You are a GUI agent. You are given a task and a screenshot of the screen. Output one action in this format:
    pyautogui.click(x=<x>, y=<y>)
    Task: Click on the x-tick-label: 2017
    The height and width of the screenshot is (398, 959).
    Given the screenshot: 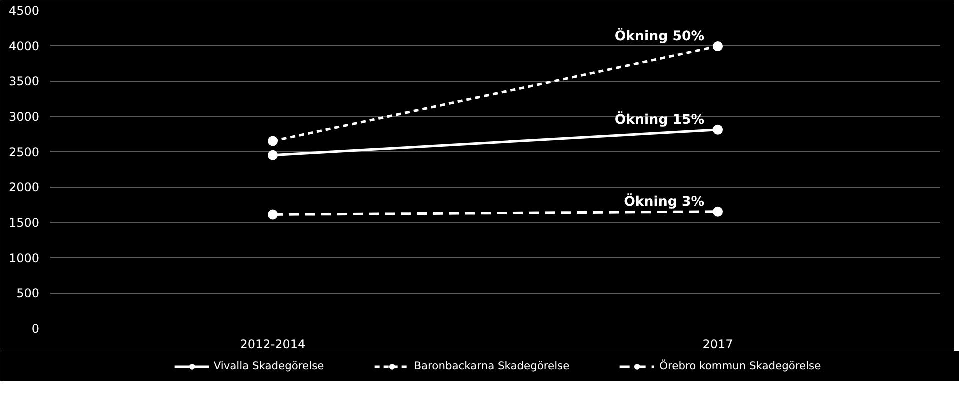 What is the action you would take?
    pyautogui.click(x=718, y=345)
    